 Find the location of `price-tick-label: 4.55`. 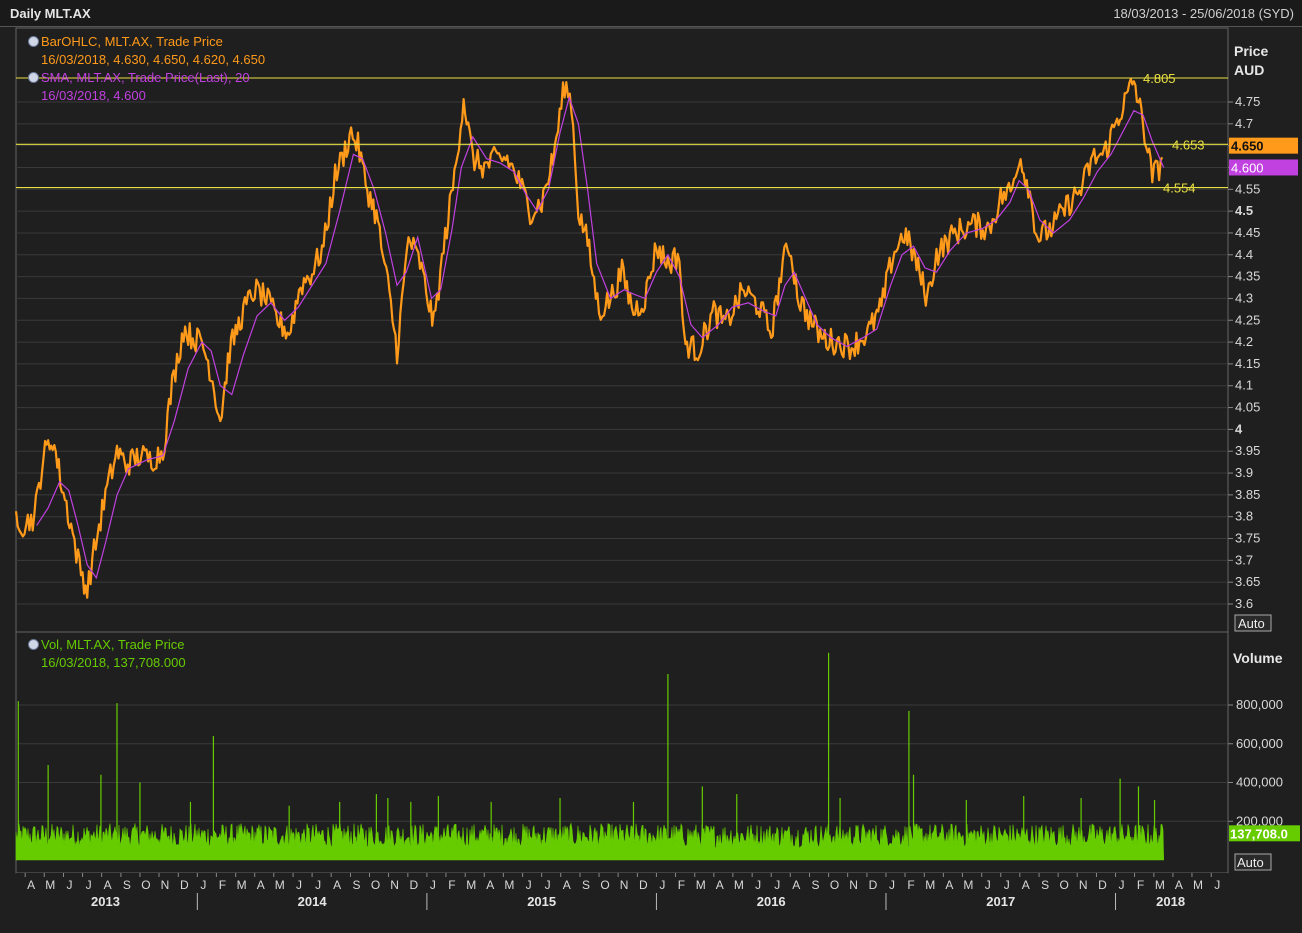

price-tick-label: 4.55 is located at coordinates (1247, 188).